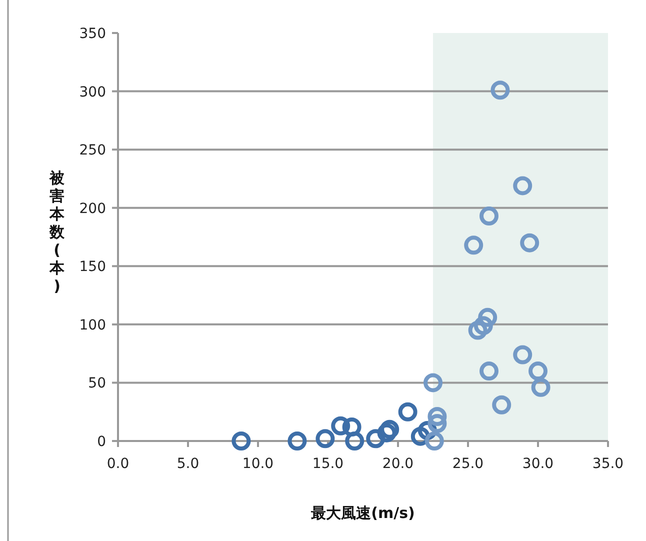 The image size is (646, 541). I want to click on x-axis-title: 最大風速(m/s), so click(362, 513).